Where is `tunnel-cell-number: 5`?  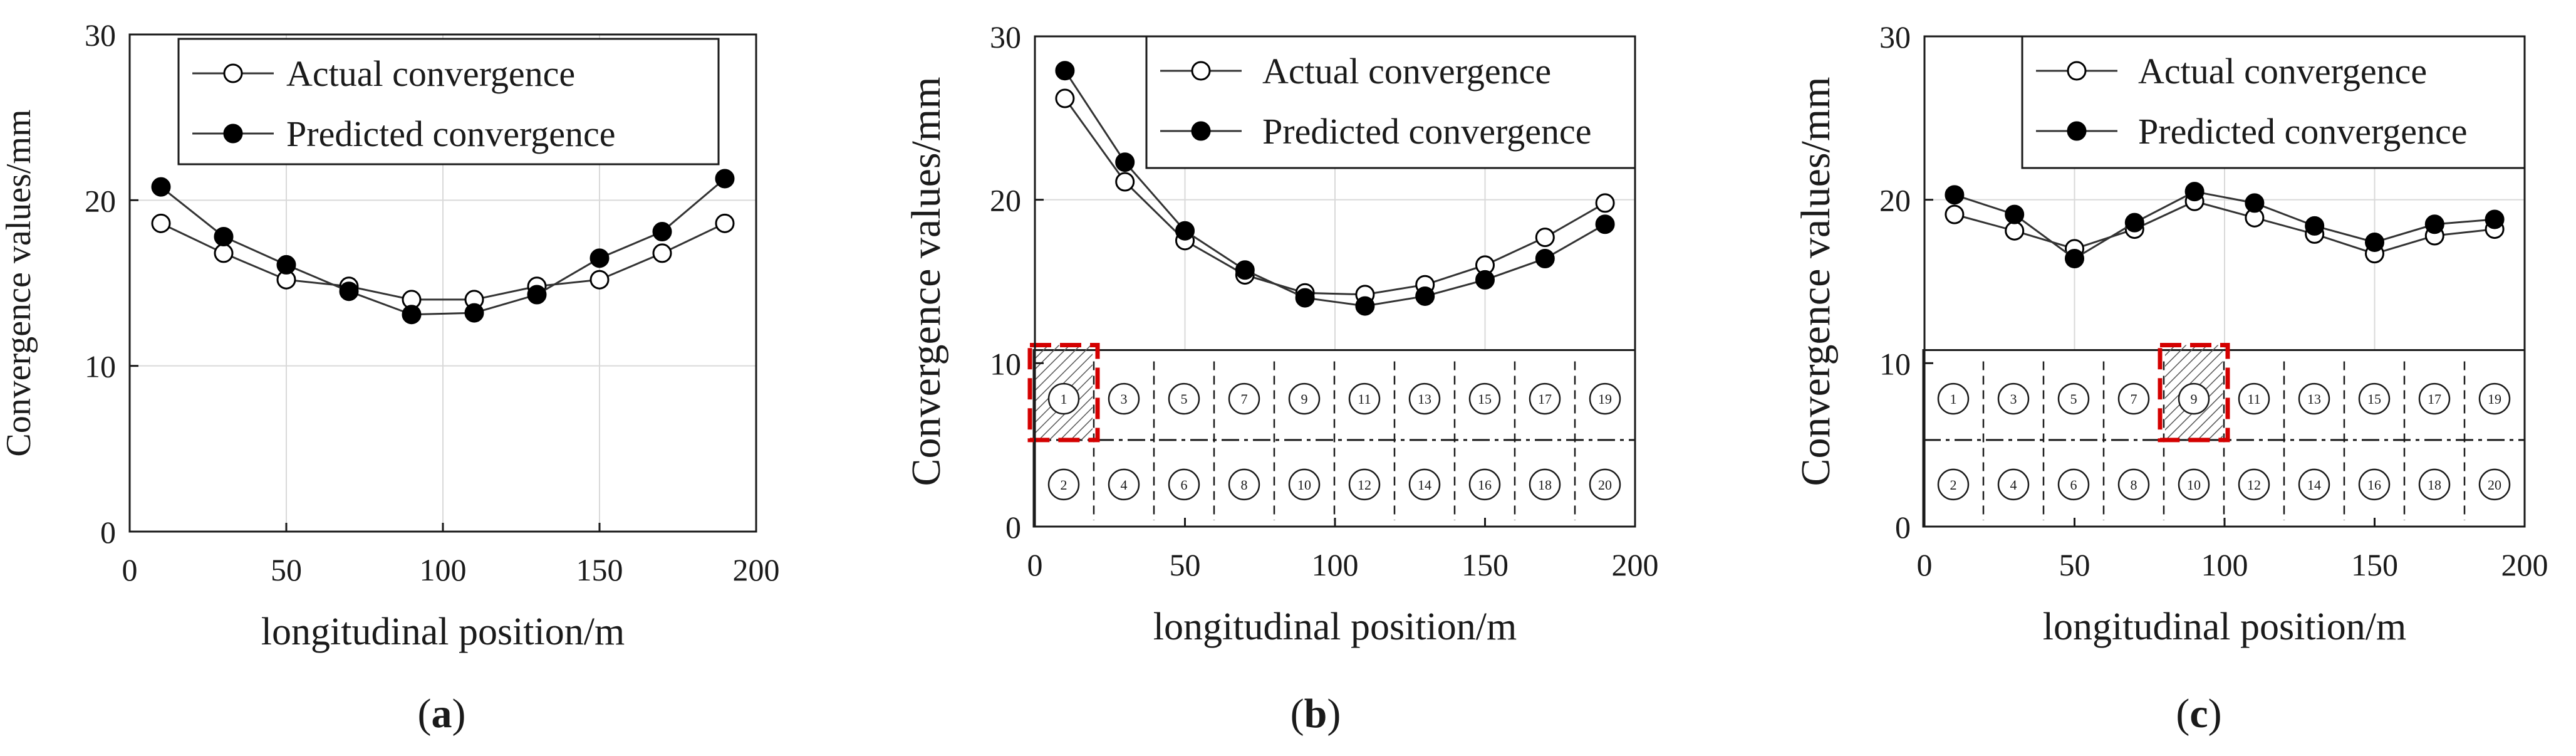
tunnel-cell-number: 5 is located at coordinates (1184, 399).